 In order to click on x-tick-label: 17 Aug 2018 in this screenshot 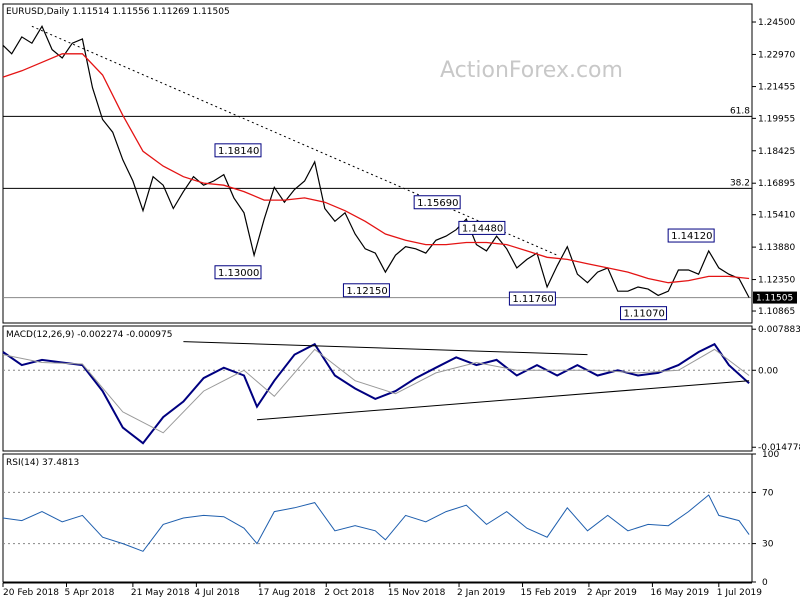, I will do `click(287, 593)`.